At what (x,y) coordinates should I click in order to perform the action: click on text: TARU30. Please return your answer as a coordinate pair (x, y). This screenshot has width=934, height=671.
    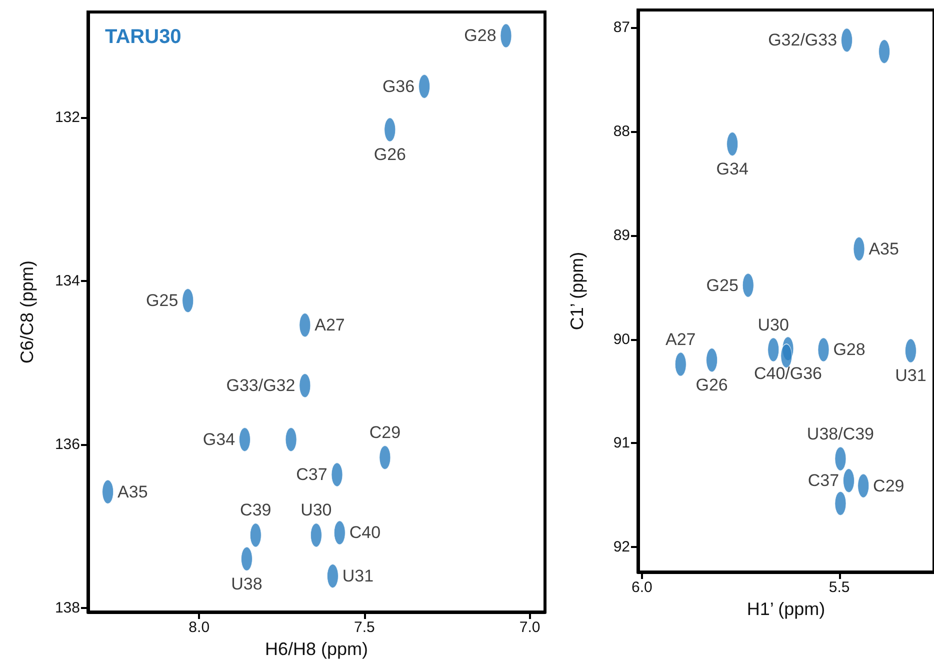
    Looking at the image, I should click on (143, 37).